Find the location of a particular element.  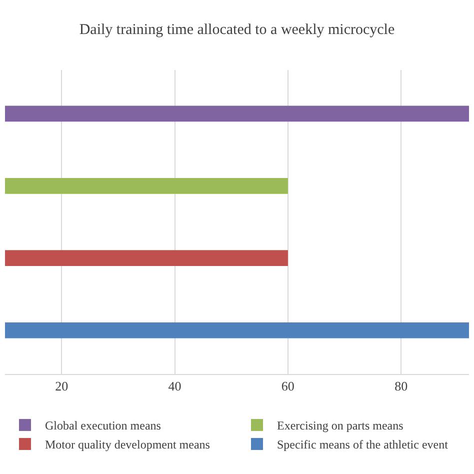

legend-label: Motor quality development means is located at coordinates (127, 445).